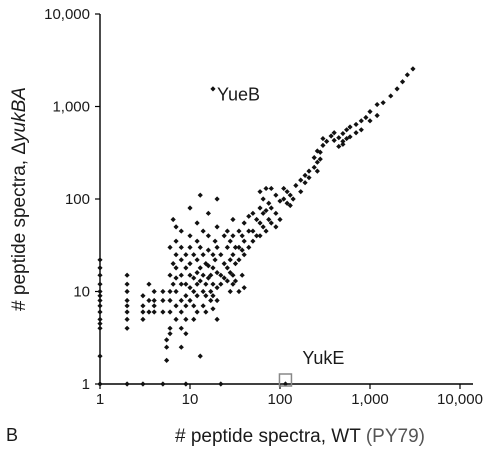 This screenshot has height=453, width=501. I want to click on x-tick-label: 1,000, so click(370, 399).